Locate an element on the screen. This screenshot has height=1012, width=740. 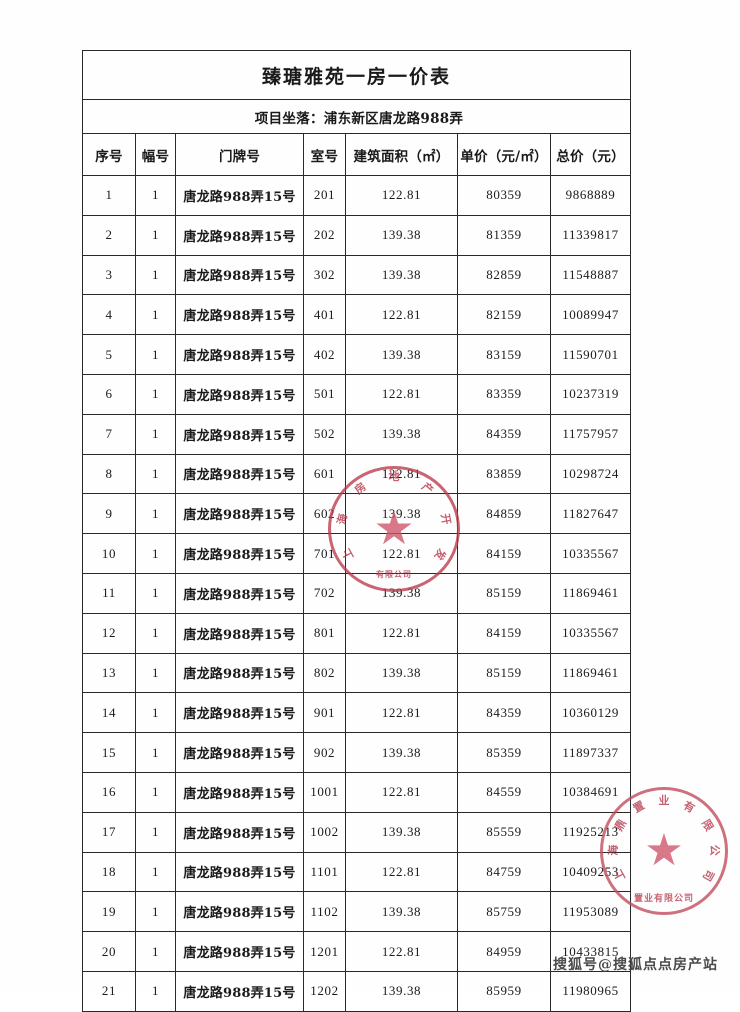
cell-unit: 83159 is located at coordinates (504, 354).